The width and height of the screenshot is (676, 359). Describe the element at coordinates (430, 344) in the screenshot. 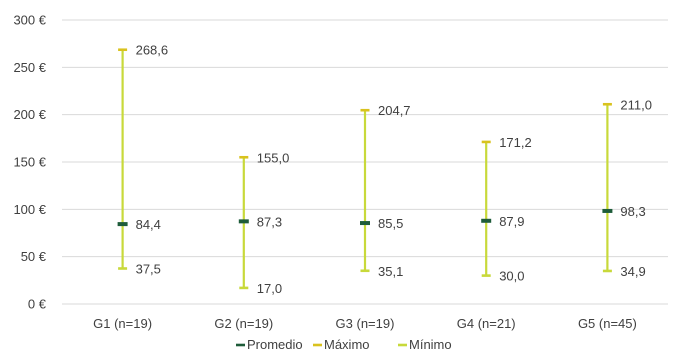

I see `legend-label-minimo: Mínimo` at that location.